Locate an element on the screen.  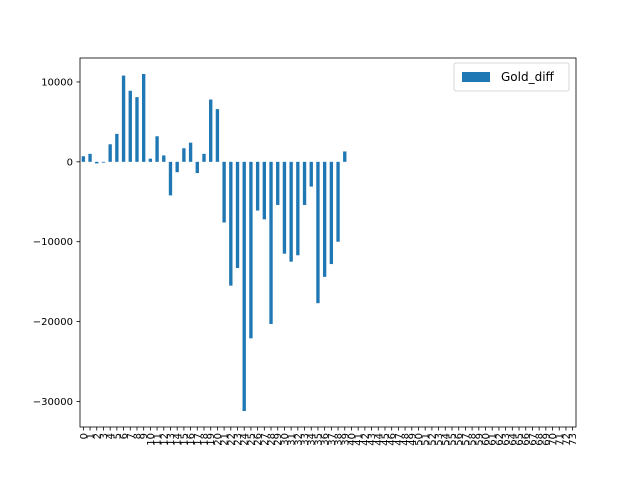
x-tick-label: 41 is located at coordinates (359, 439).